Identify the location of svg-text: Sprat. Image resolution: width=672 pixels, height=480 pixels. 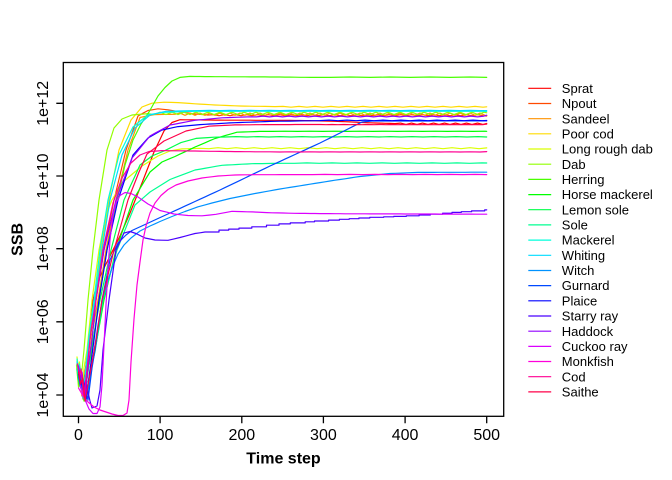
(577, 88).